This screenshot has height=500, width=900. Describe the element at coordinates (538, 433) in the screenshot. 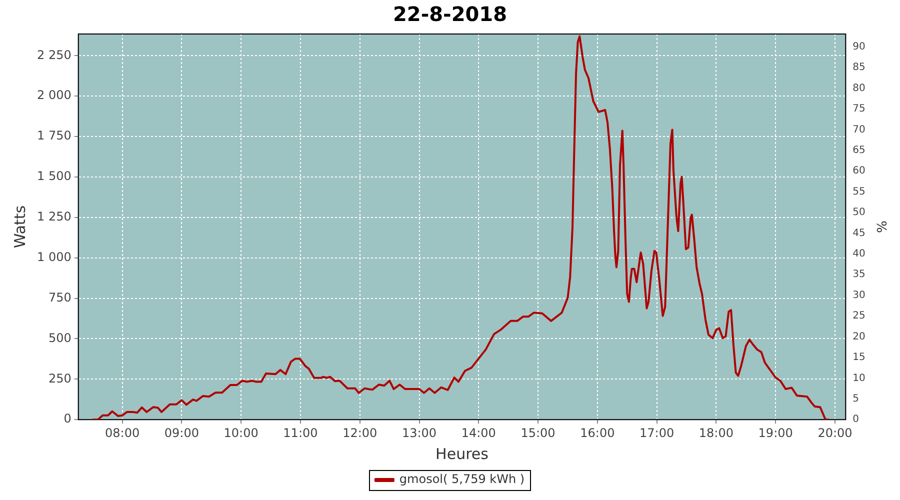

I see `x-tick-label: 15:00` at that location.